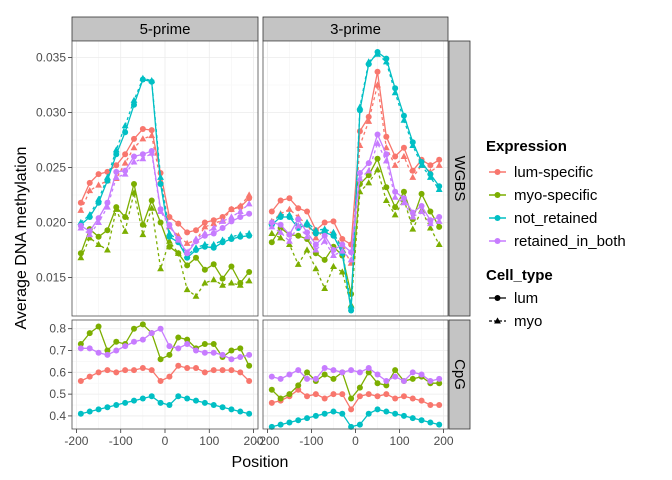 This screenshot has width=672, height=480. Describe the element at coordinates (165, 245) in the screenshot. I see `series-line-myo-specific-myo` at that location.